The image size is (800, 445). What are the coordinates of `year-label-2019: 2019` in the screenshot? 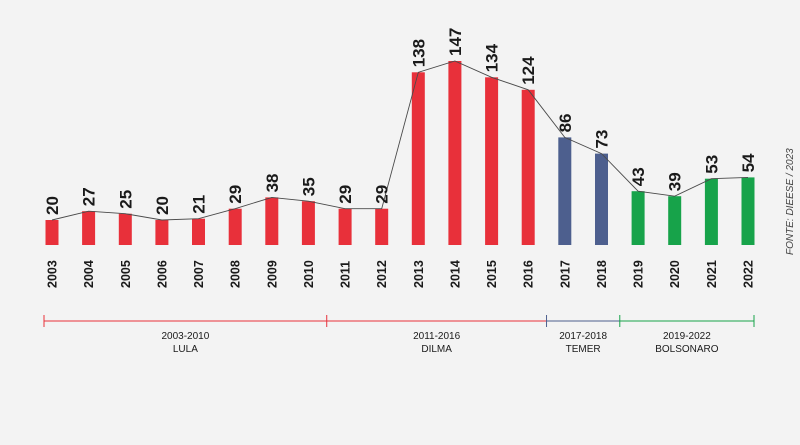 It's located at (639, 274).